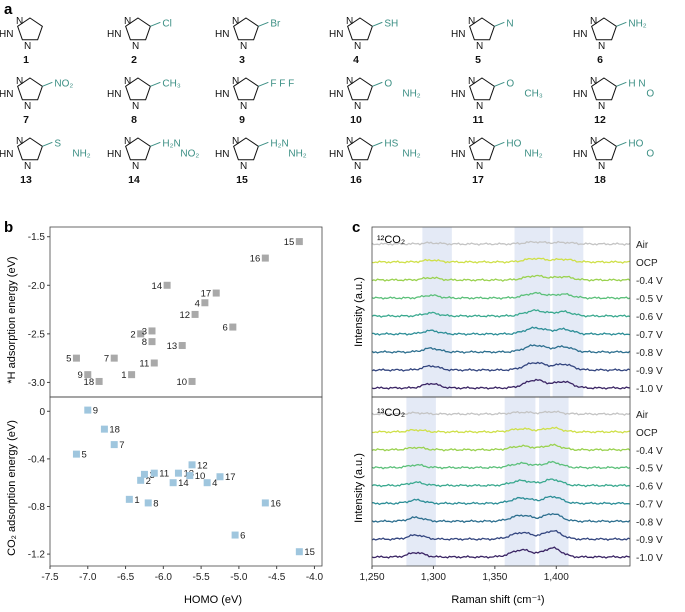  What do you see at coordinates (637, 23) in the screenshot?
I see `substituent-1: NH₂` at bounding box center [637, 23].